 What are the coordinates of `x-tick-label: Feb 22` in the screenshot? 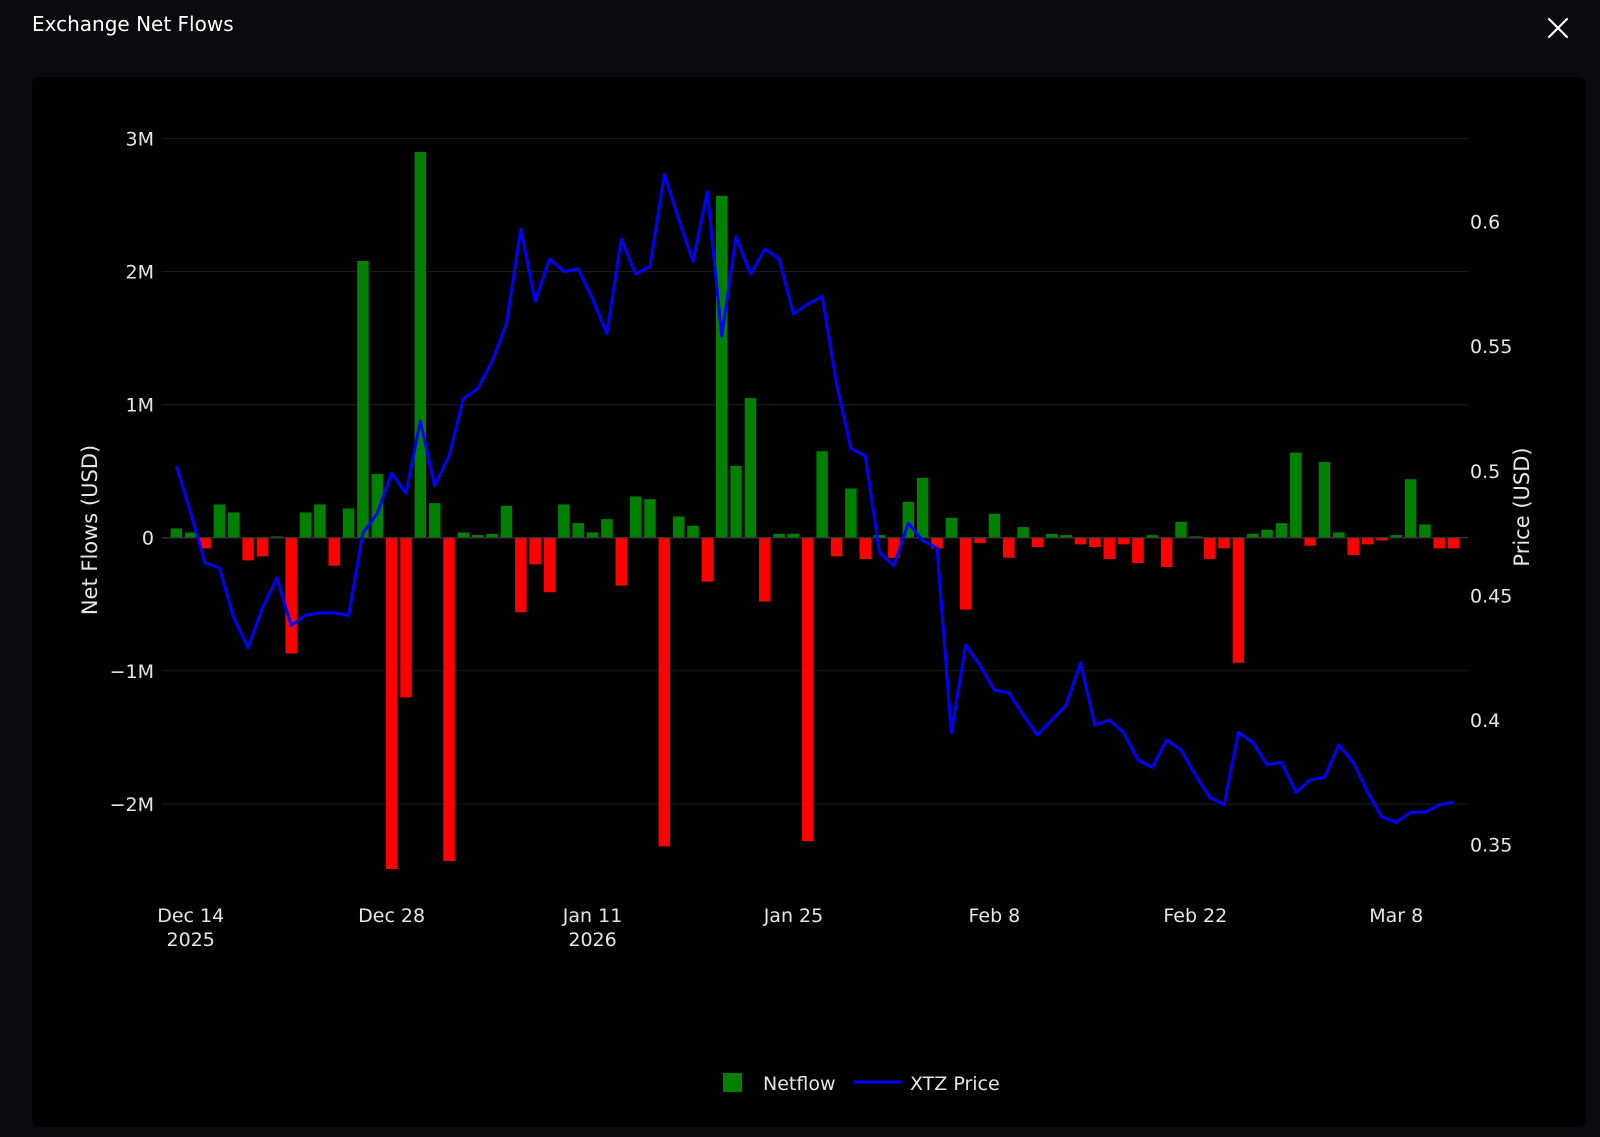 It's located at (1195, 916).